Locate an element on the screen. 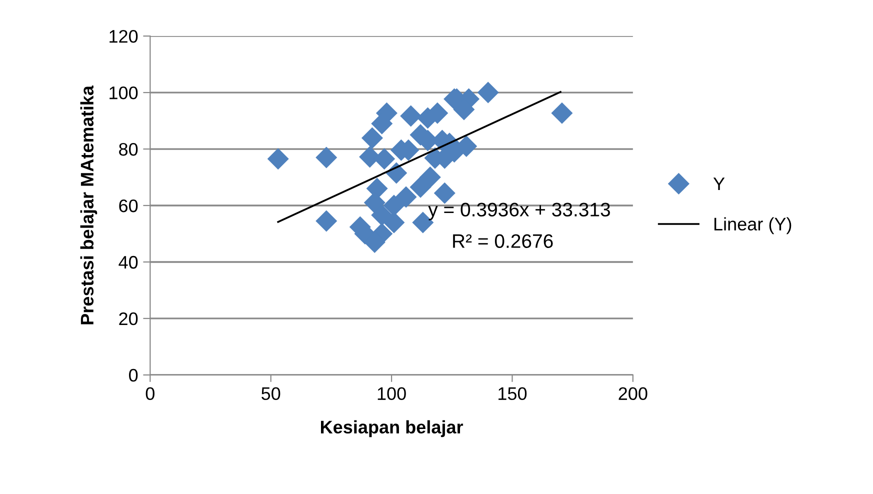 The width and height of the screenshot is (873, 494). x-axis-title: Kesiapan belajar is located at coordinates (392, 429).